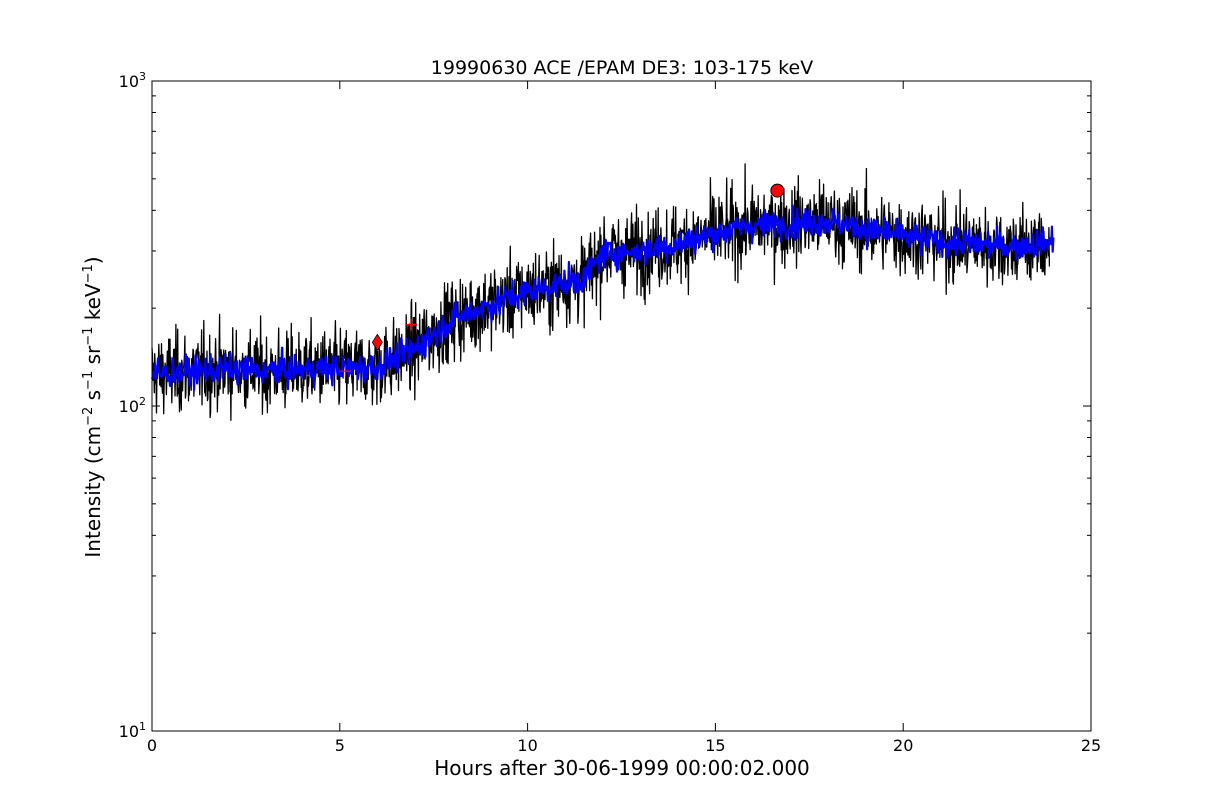 The image size is (1212, 812). Describe the element at coordinates (152, 745) in the screenshot. I see `x-tick-label: 0` at that location.